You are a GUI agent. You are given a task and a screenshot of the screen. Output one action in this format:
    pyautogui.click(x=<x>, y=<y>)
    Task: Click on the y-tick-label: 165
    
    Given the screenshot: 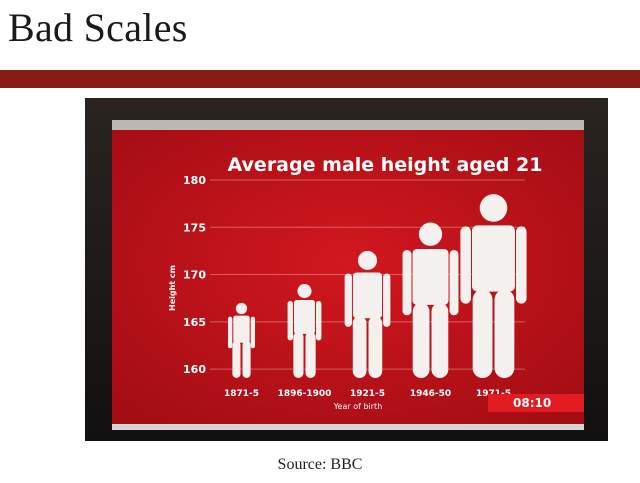 What is the action you would take?
    pyautogui.click(x=194, y=322)
    